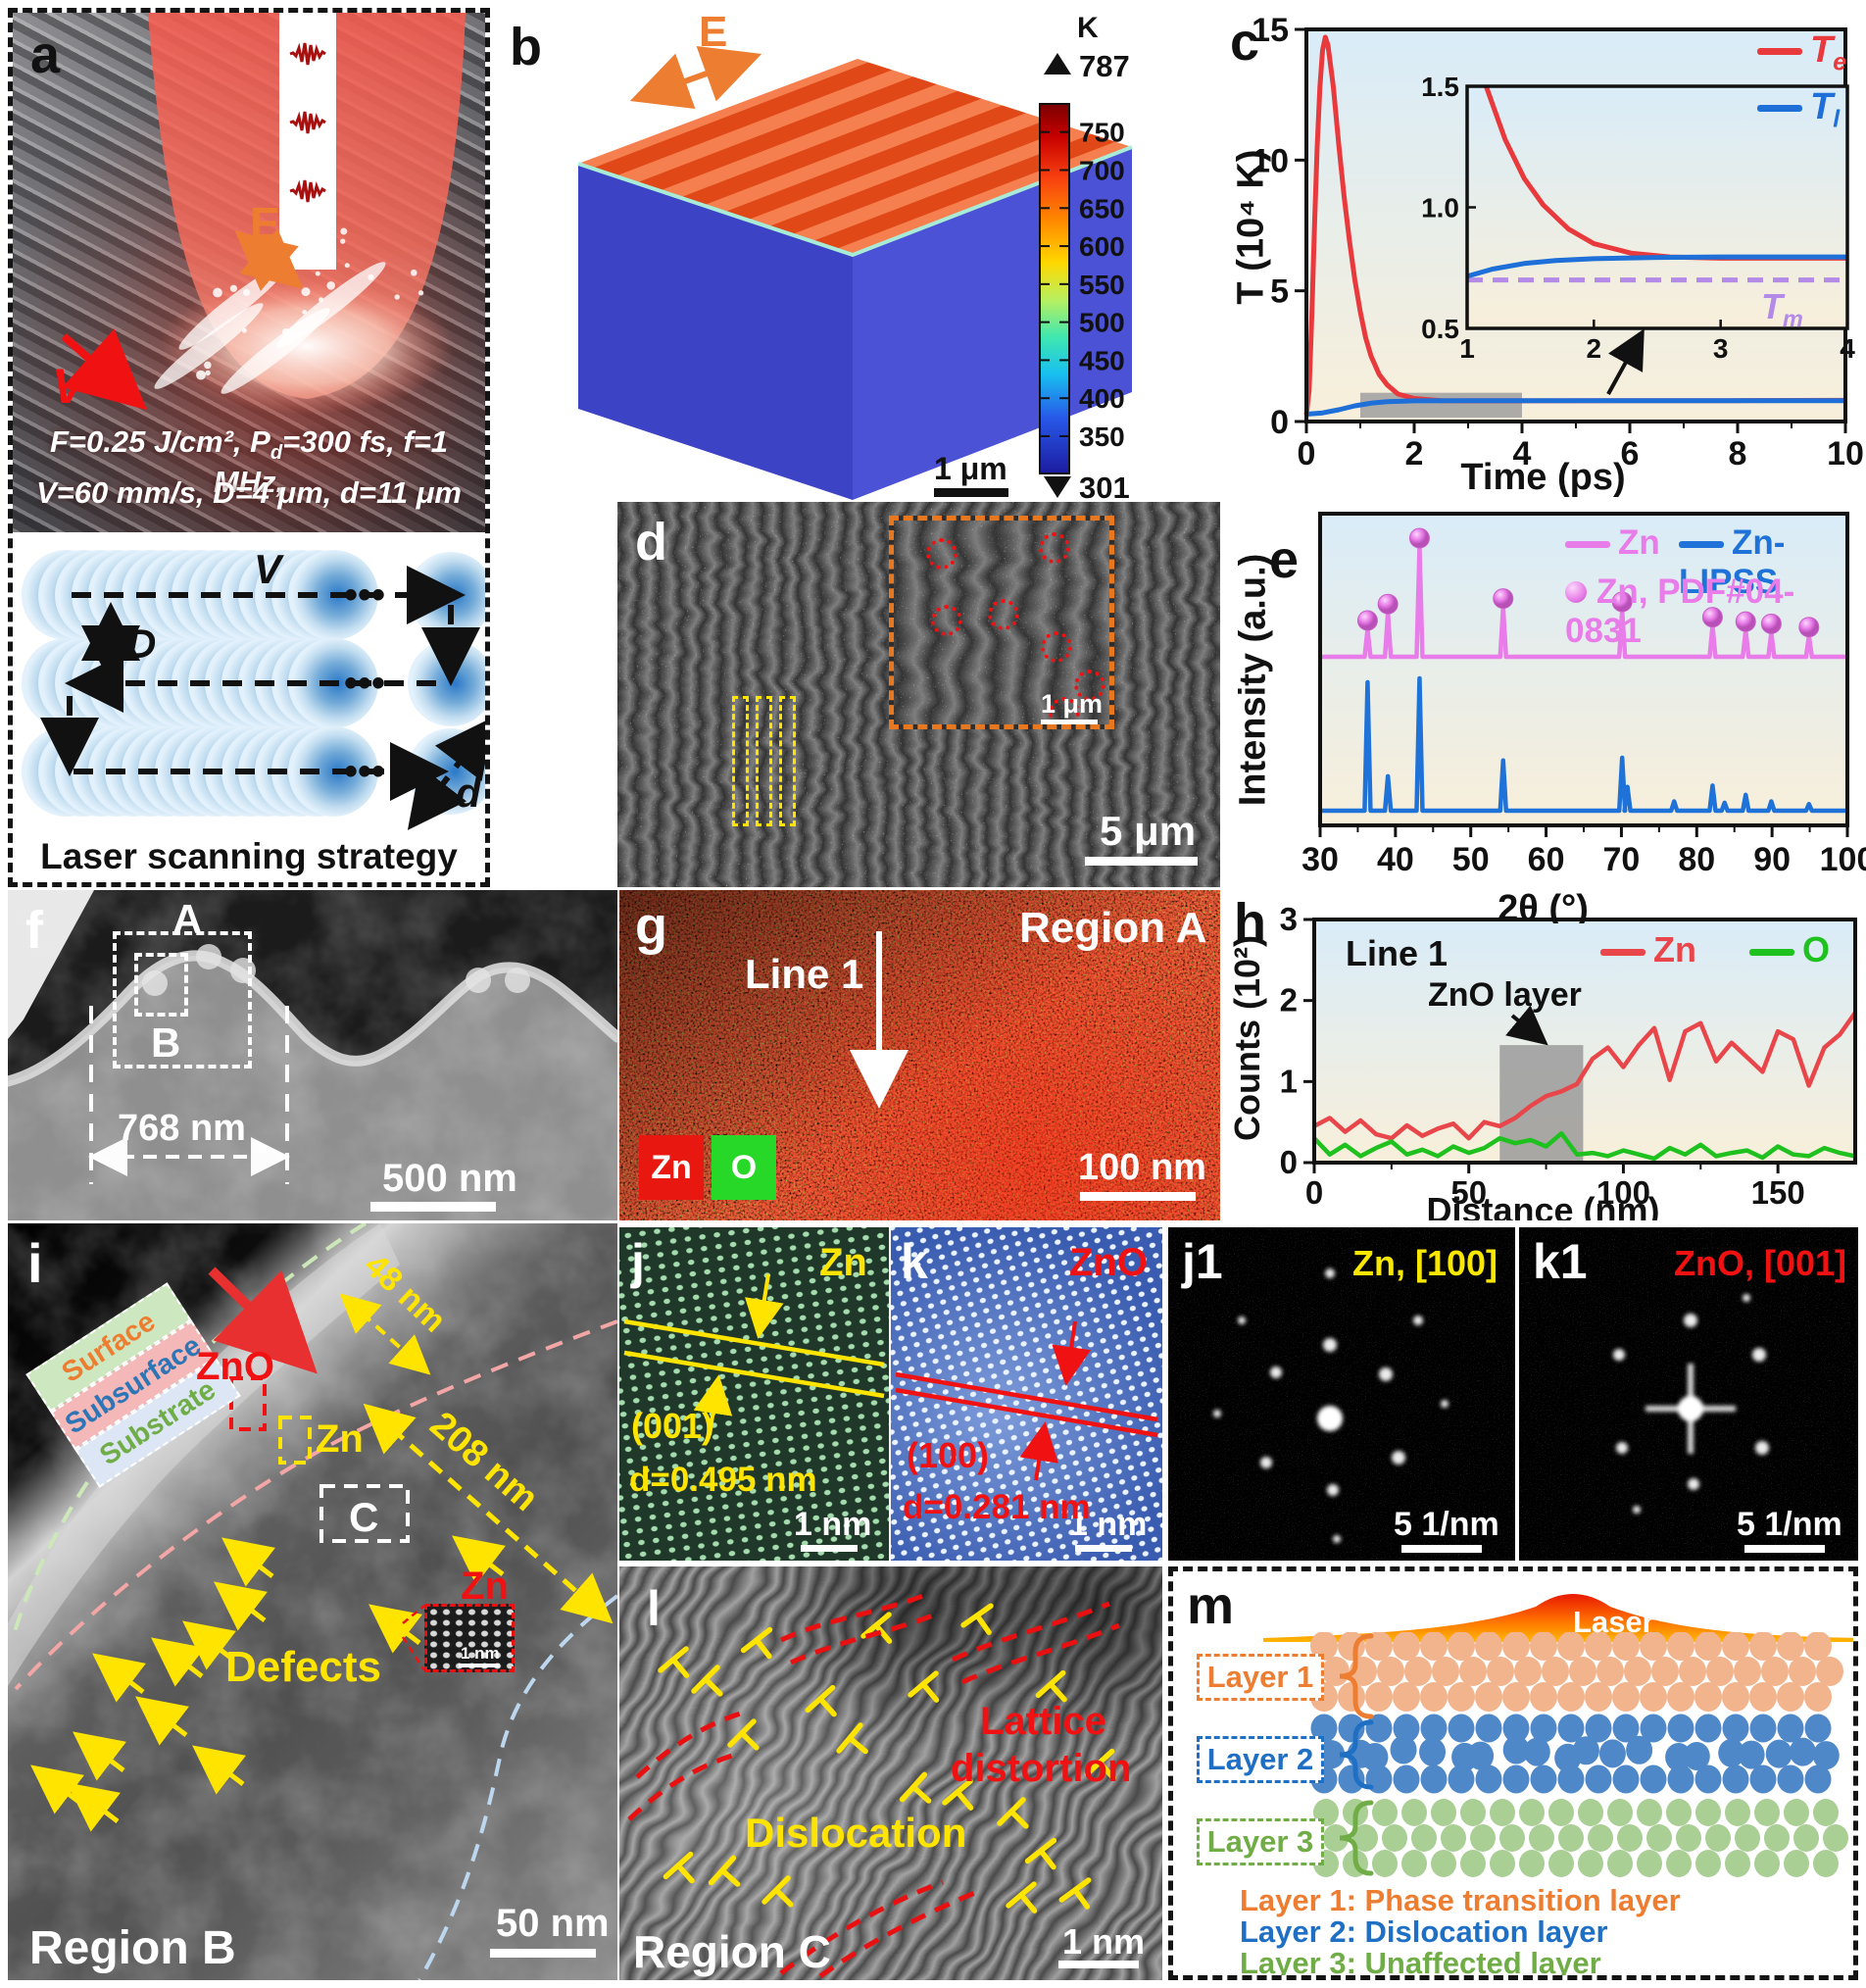 This screenshot has width=1866, height=1988. Describe the element at coordinates (971, 468) in the screenshot. I see `scalebar-label-b: 1 μm` at that location.